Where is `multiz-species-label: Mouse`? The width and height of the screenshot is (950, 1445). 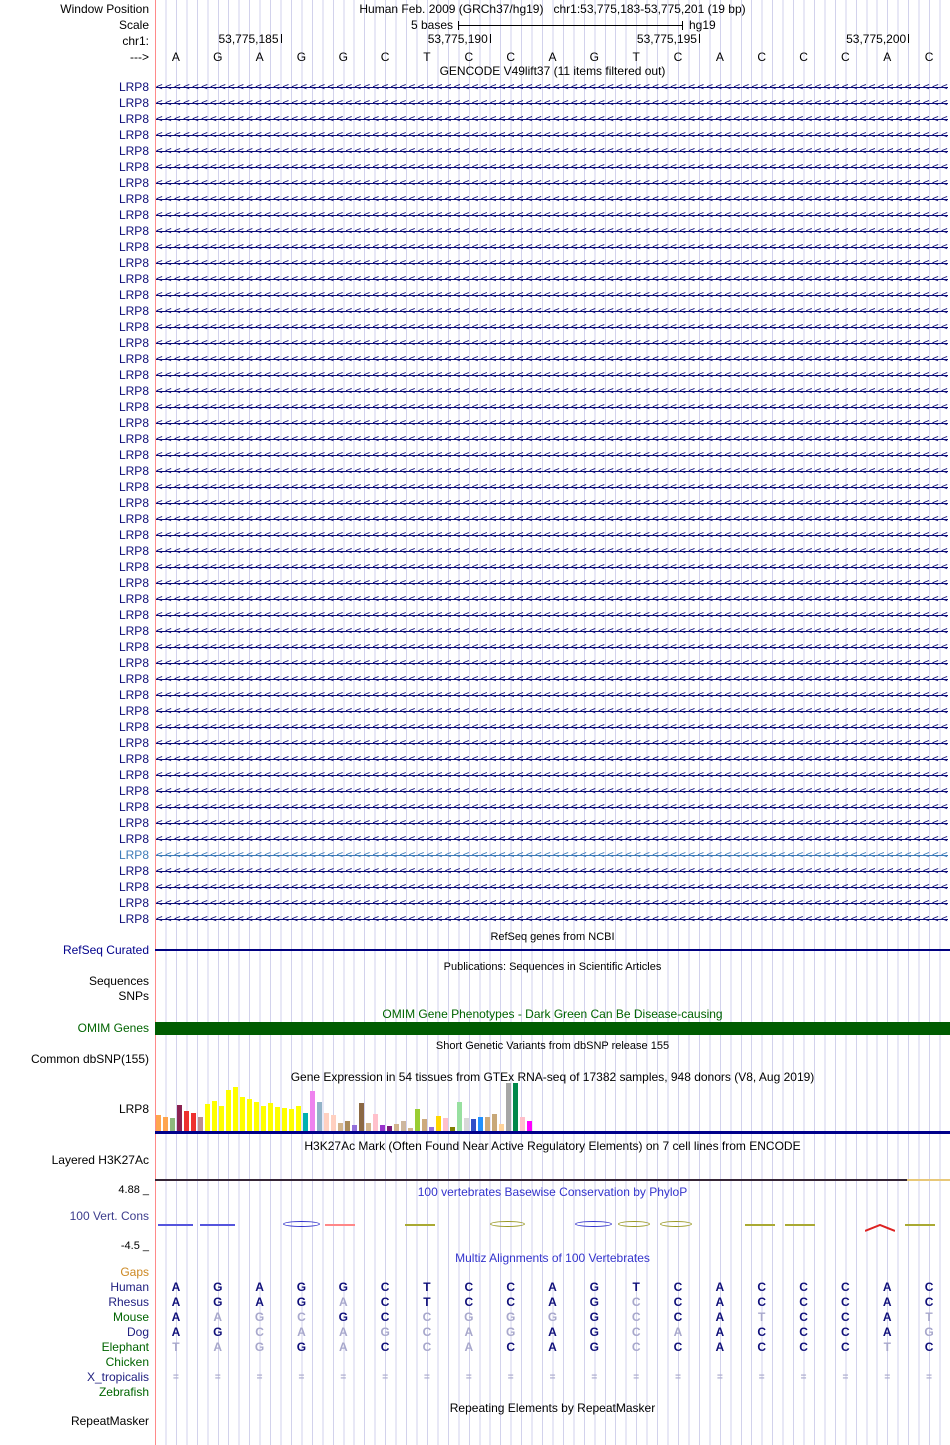
multiz-species-label: Mouse is located at coordinates (130, 1317).